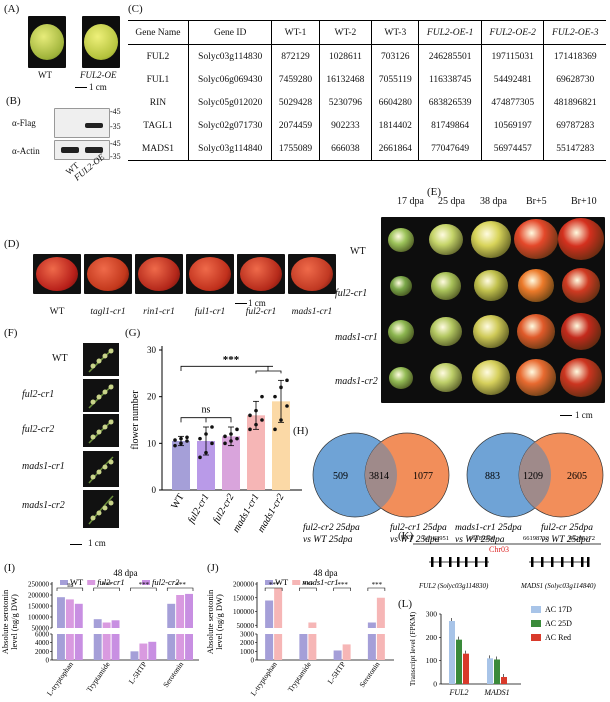 Image resolution: width=610 pixels, height=702 pixels. Describe the element at coordinates (229, 102) in the screenshot. I see `cell: Solyc05g012020` at that location.